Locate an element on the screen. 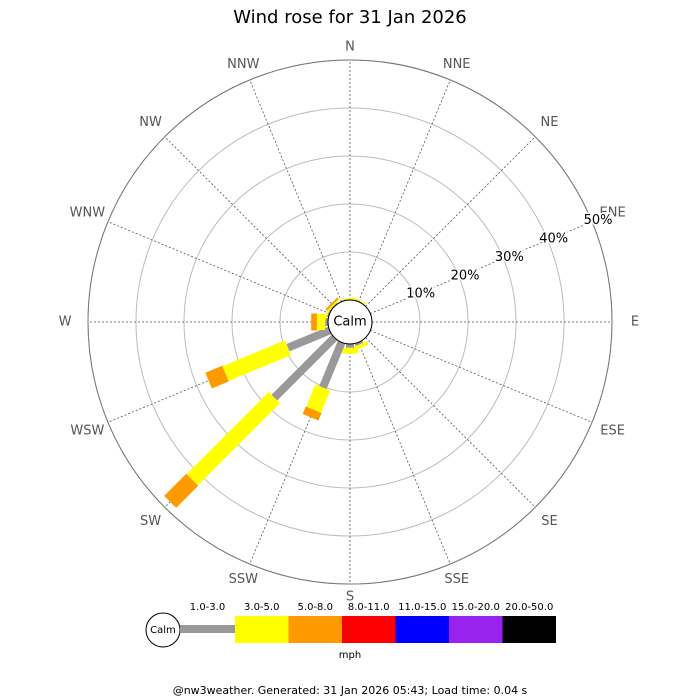 The width and height of the screenshot is (700, 700). calm-circle is located at coordinates (350, 322).